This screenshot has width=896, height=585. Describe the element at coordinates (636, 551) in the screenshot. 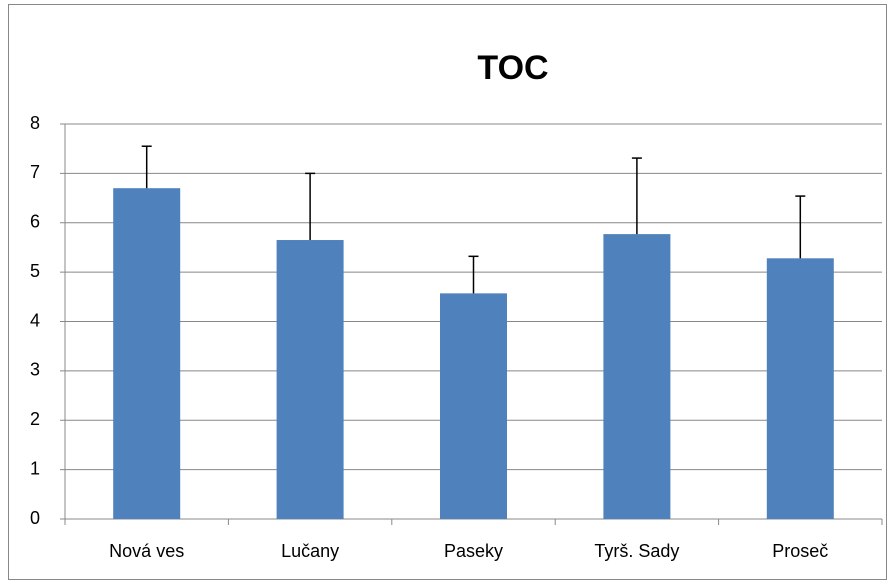

I see `x-tick-label: Tyrš. Sady` at that location.